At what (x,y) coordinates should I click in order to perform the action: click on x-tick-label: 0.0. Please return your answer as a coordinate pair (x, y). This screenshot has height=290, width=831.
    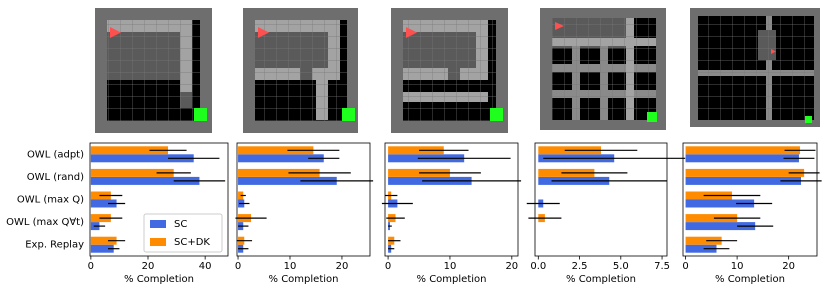
    Looking at the image, I should click on (538, 266).